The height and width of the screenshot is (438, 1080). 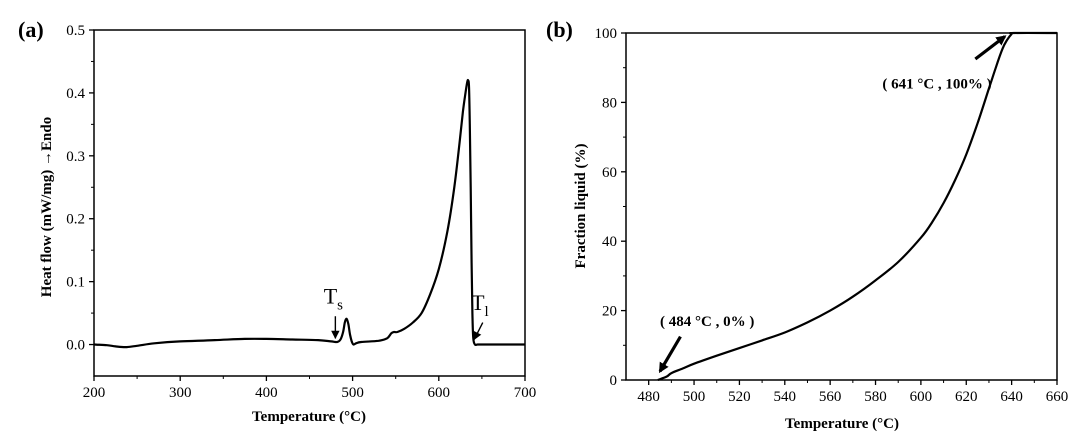 I want to click on panel-b-y-tick-label: 100, so click(x=606, y=34).